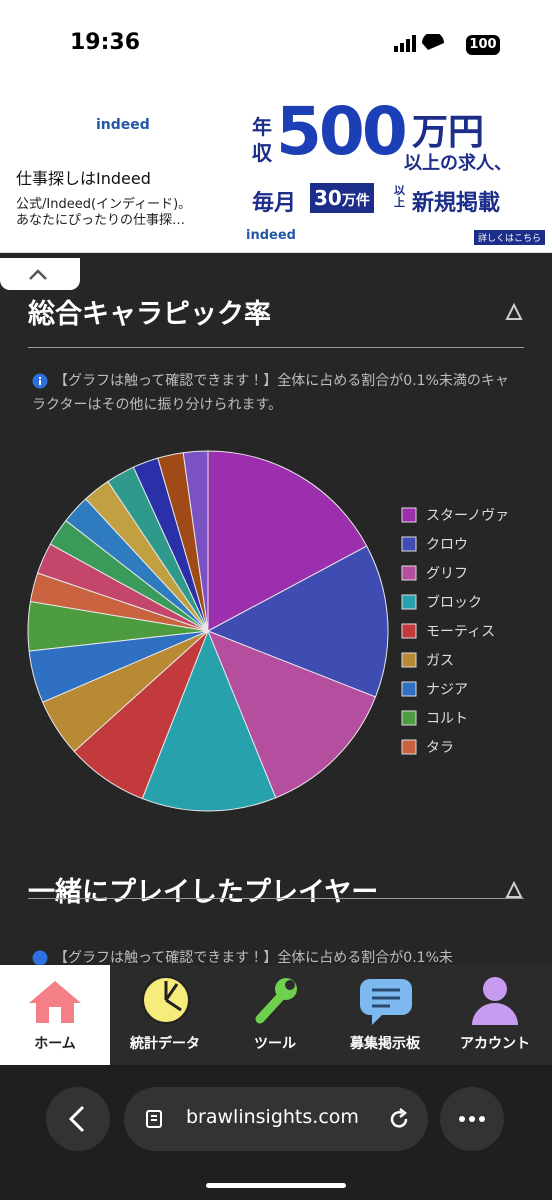  Describe the element at coordinates (386, 1002) in the screenshot. I see `board-icon` at that location.